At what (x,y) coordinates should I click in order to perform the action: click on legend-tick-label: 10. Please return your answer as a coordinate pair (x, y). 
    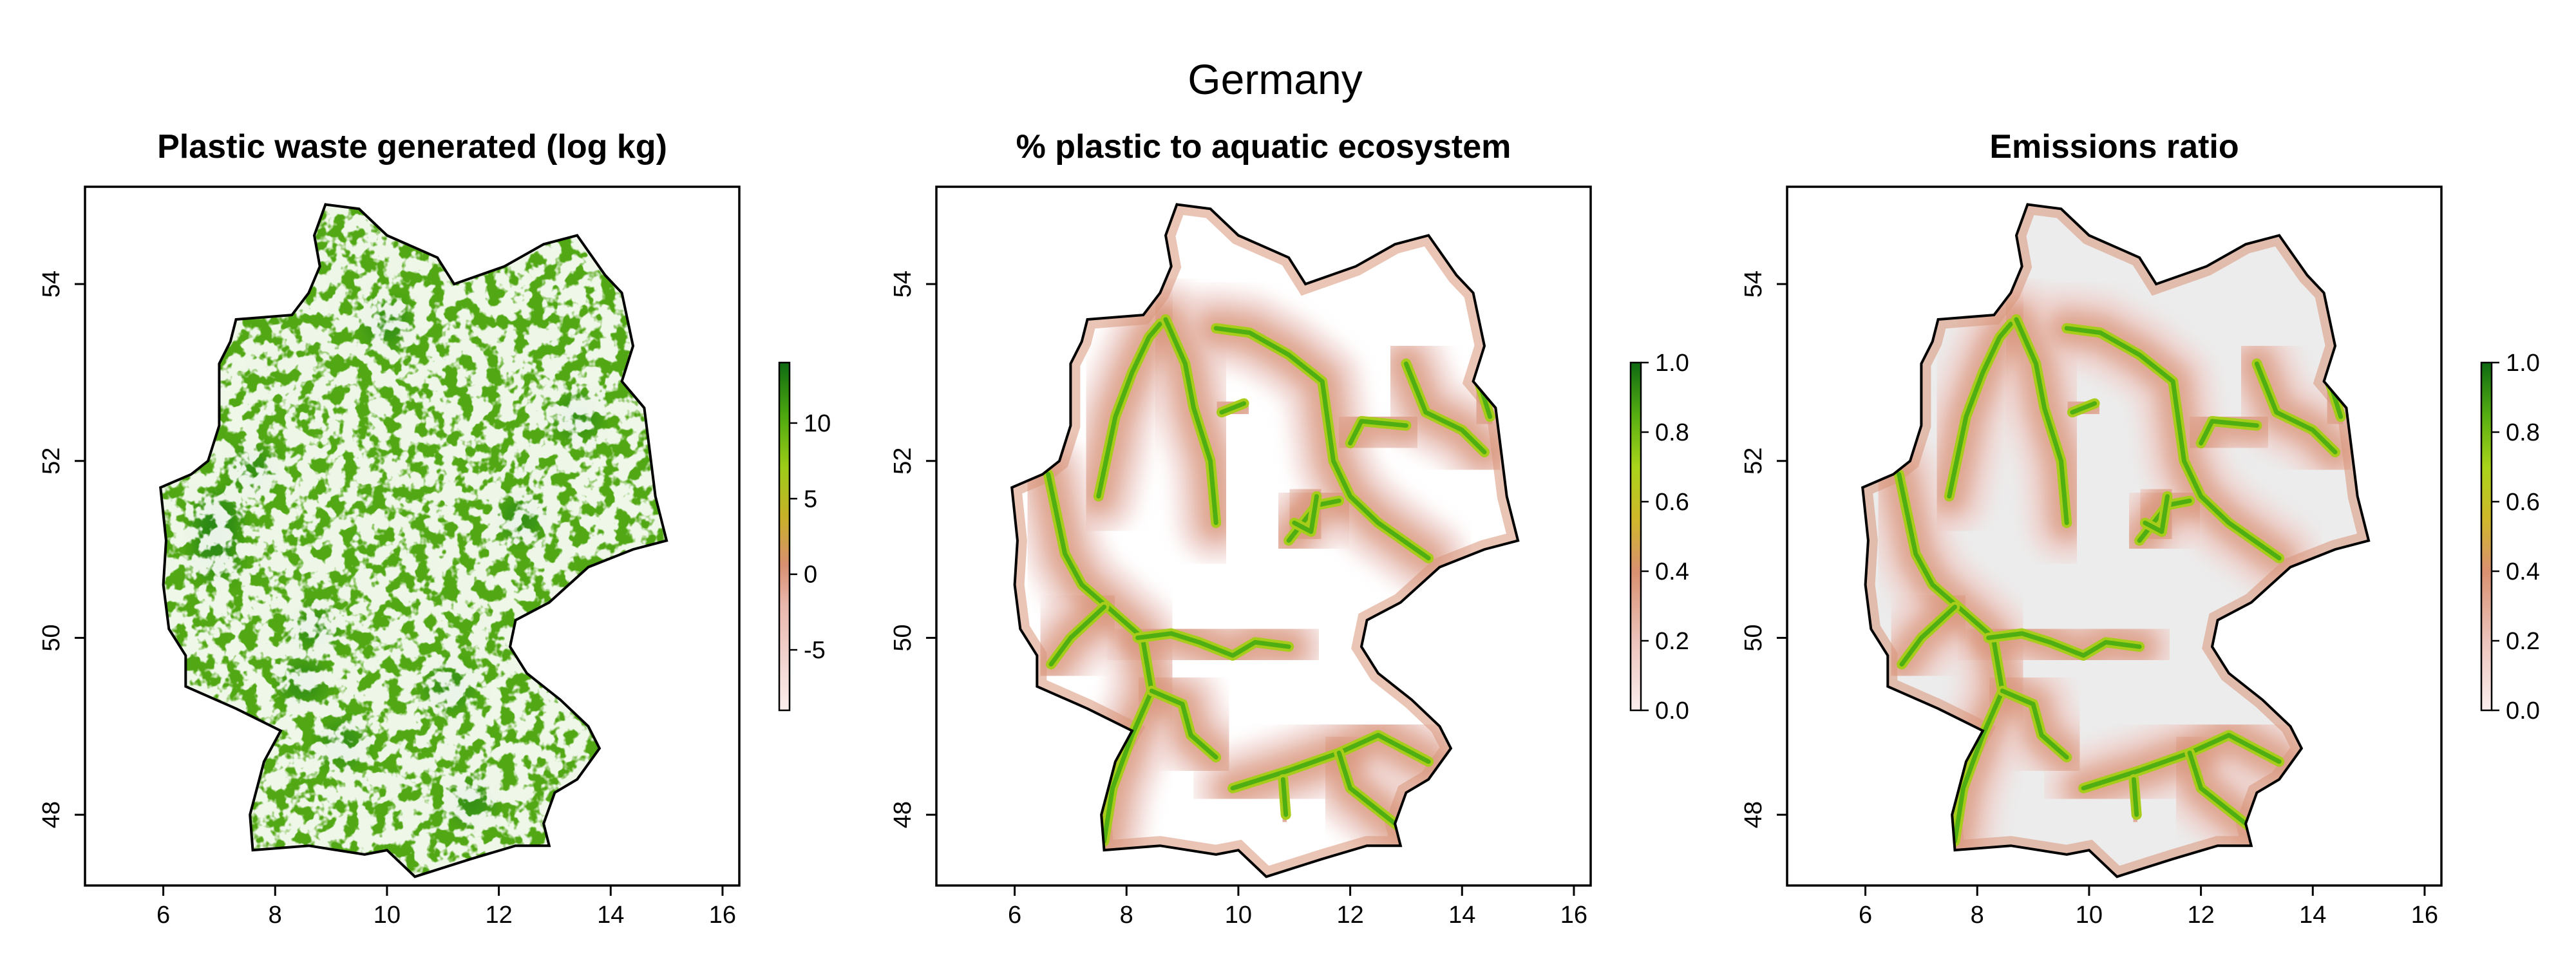
    Looking at the image, I should click on (817, 423).